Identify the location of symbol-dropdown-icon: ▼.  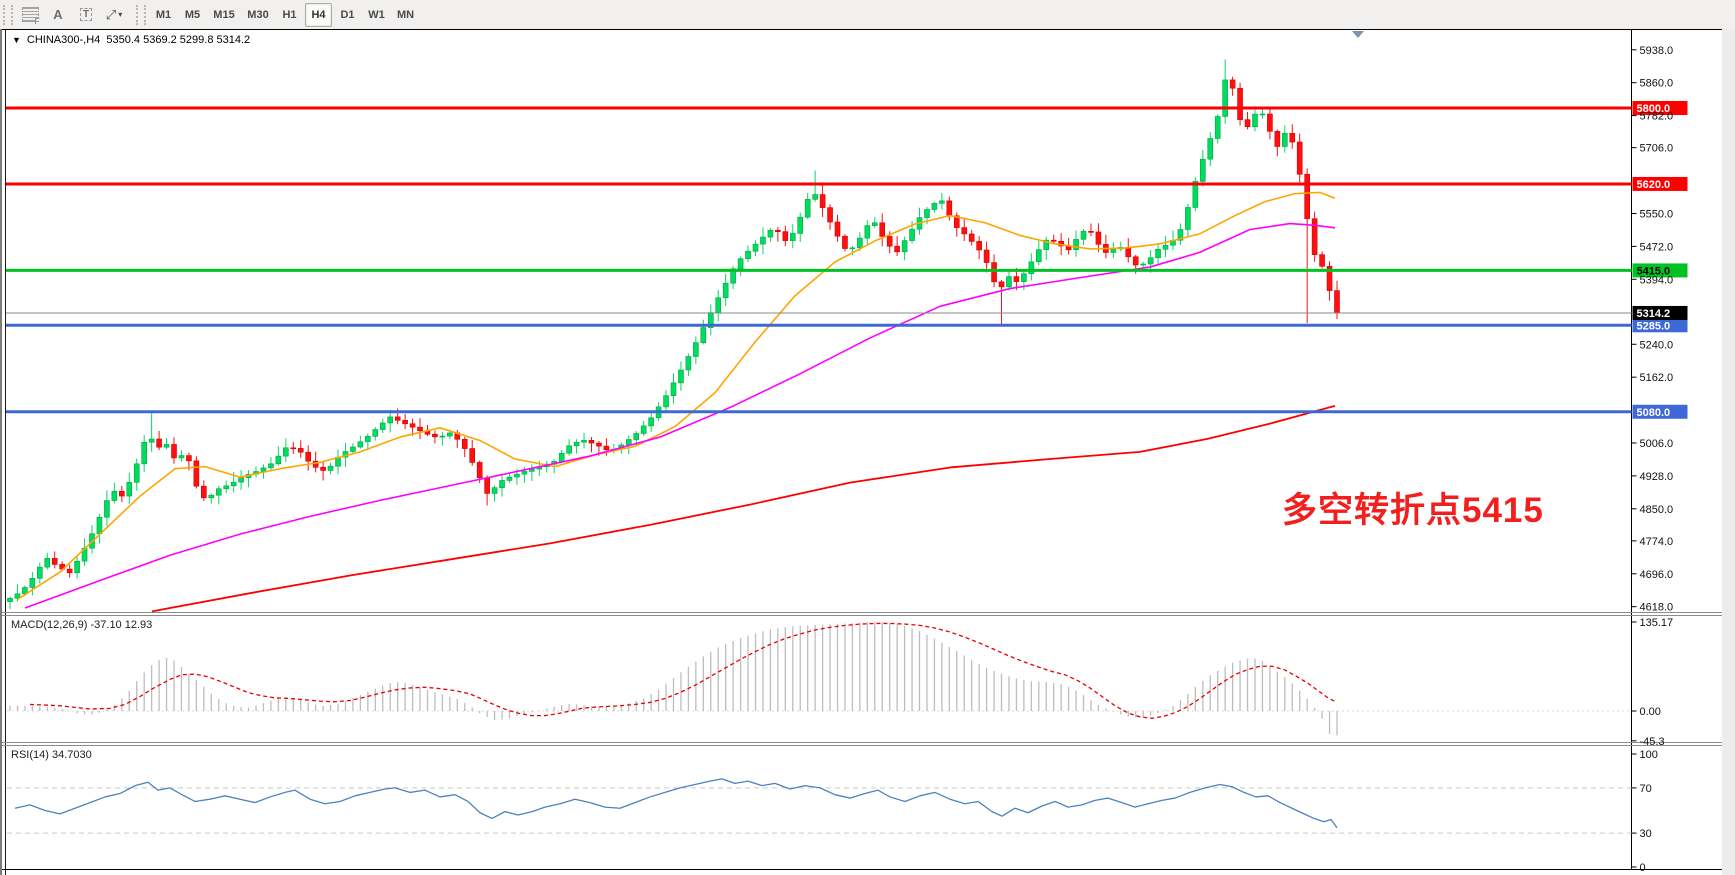
(16, 40).